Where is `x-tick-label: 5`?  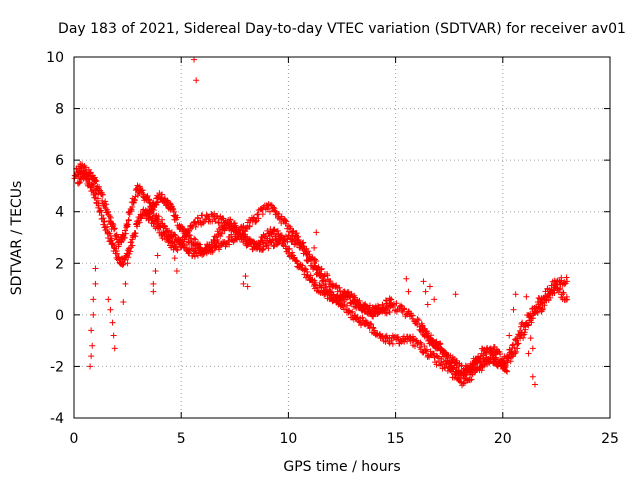
x-tick-label: 5 is located at coordinates (181, 439).